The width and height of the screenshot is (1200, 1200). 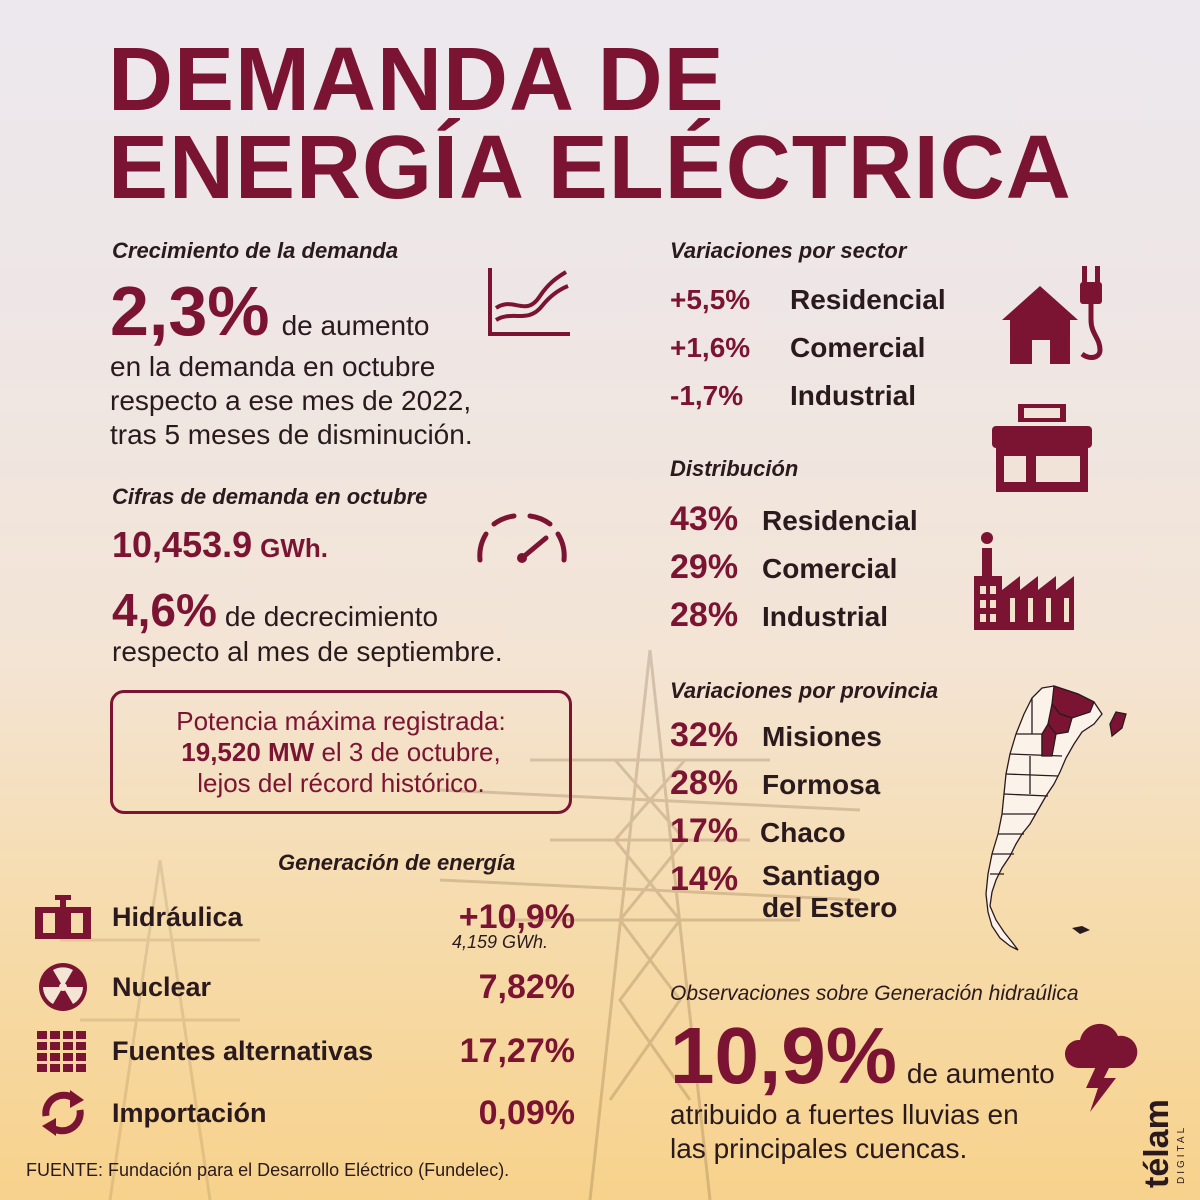 I want to click on province-row-misiones: 32% Misiones, so click(x=776, y=735).